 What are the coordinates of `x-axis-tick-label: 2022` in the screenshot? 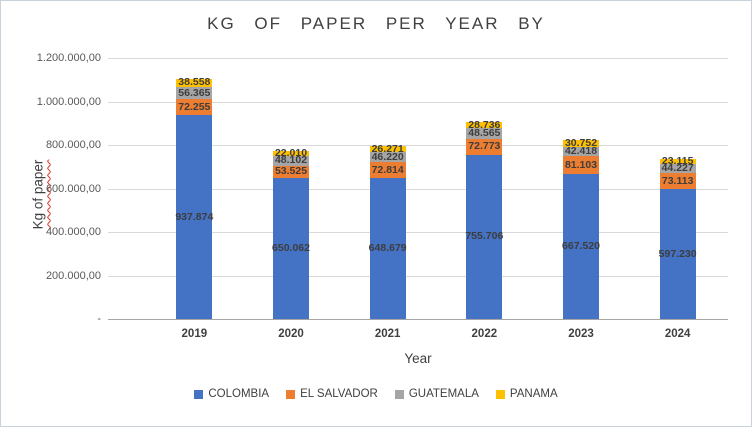 It's located at (484, 334).